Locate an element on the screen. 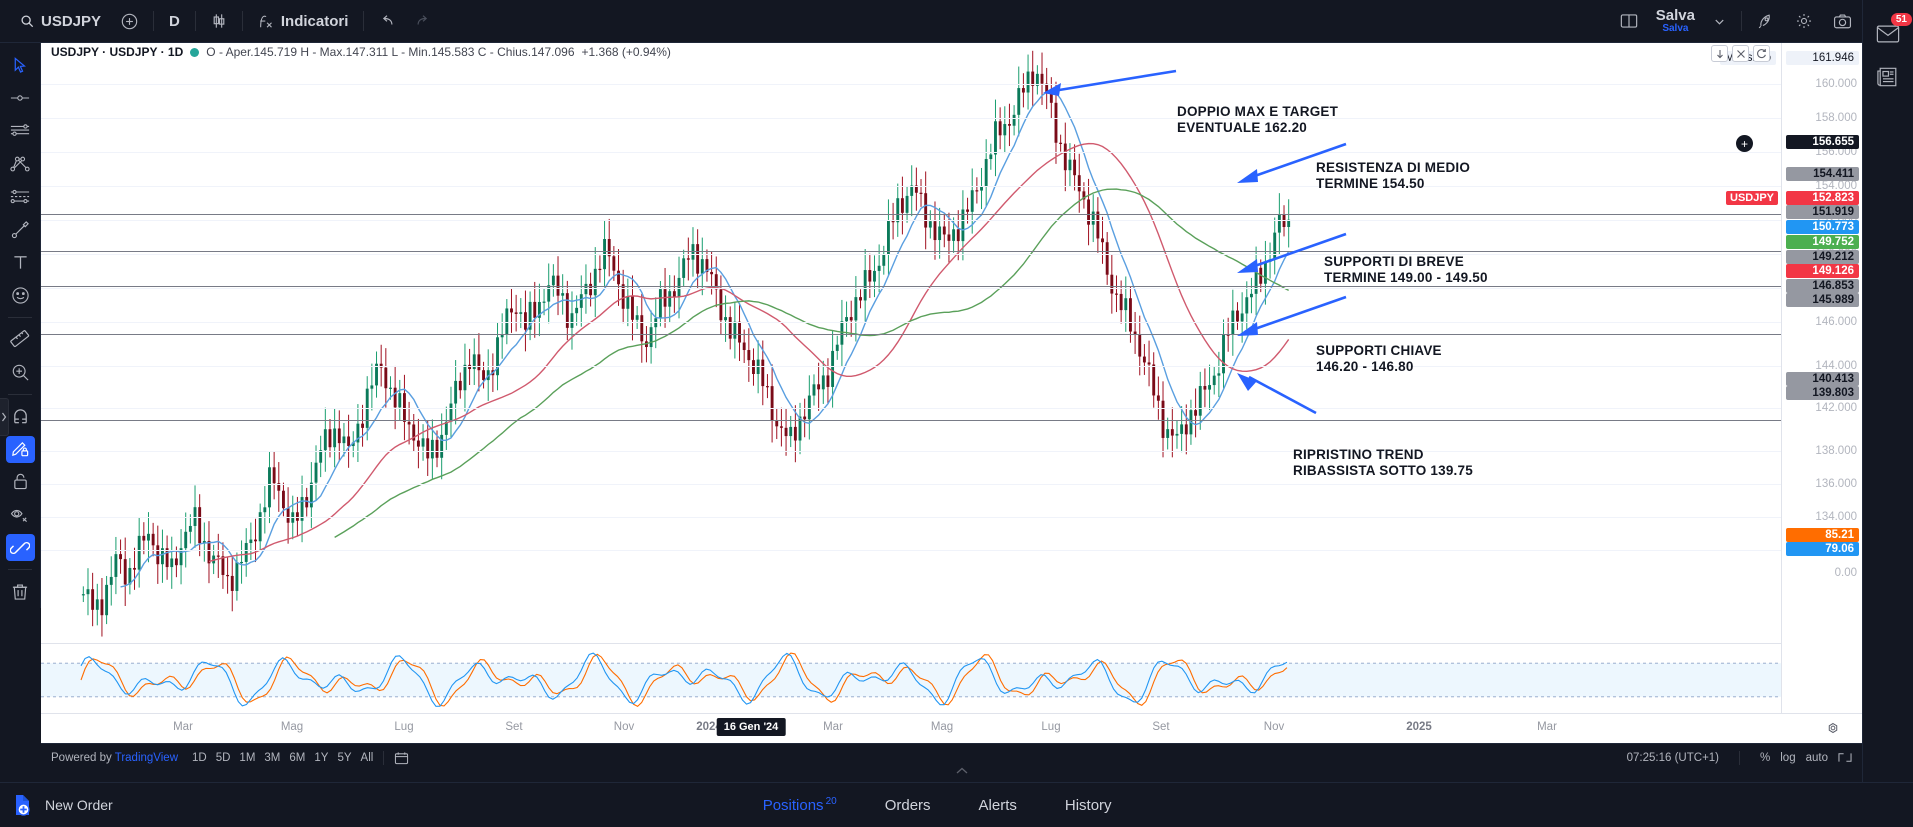 This screenshot has width=1913, height=827. add-symbol-button is located at coordinates (129, 21).